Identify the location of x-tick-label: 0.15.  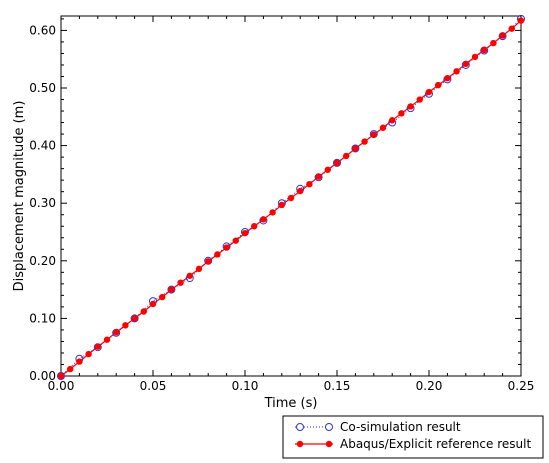
(337, 386).